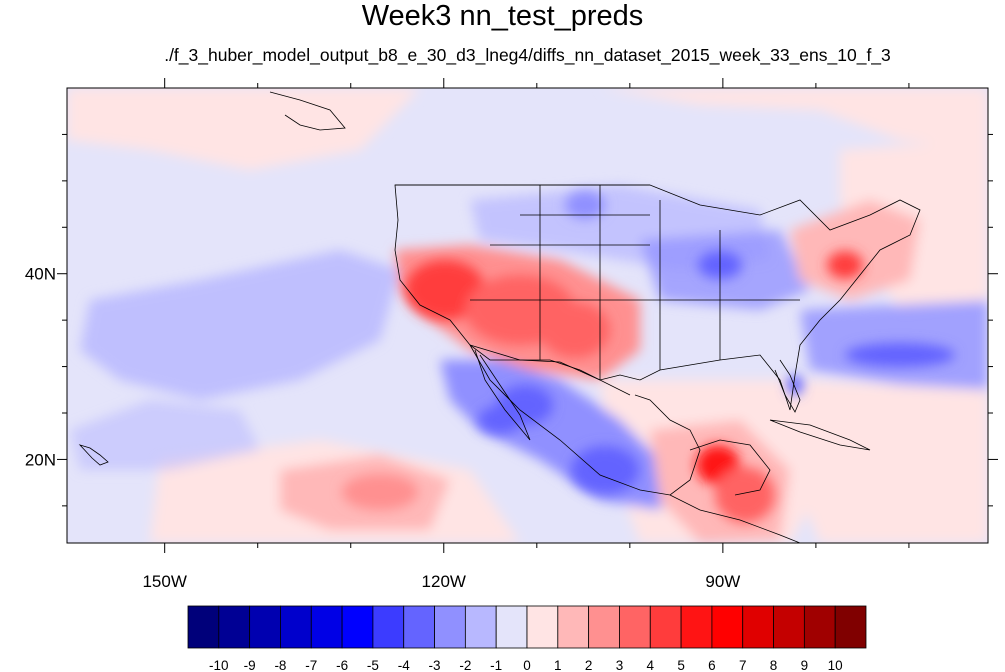 The width and height of the screenshot is (1005, 672). I want to click on pink-northeast-us, so click(855, 250).